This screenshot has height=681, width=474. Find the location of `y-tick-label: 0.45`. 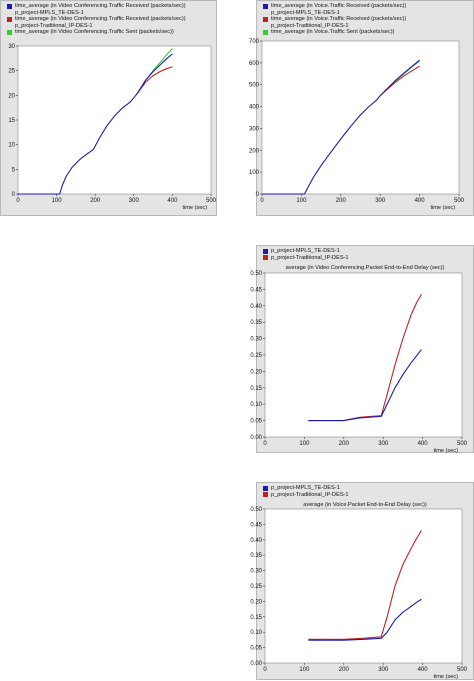

y-tick-label: 0.45 is located at coordinates (256, 290).